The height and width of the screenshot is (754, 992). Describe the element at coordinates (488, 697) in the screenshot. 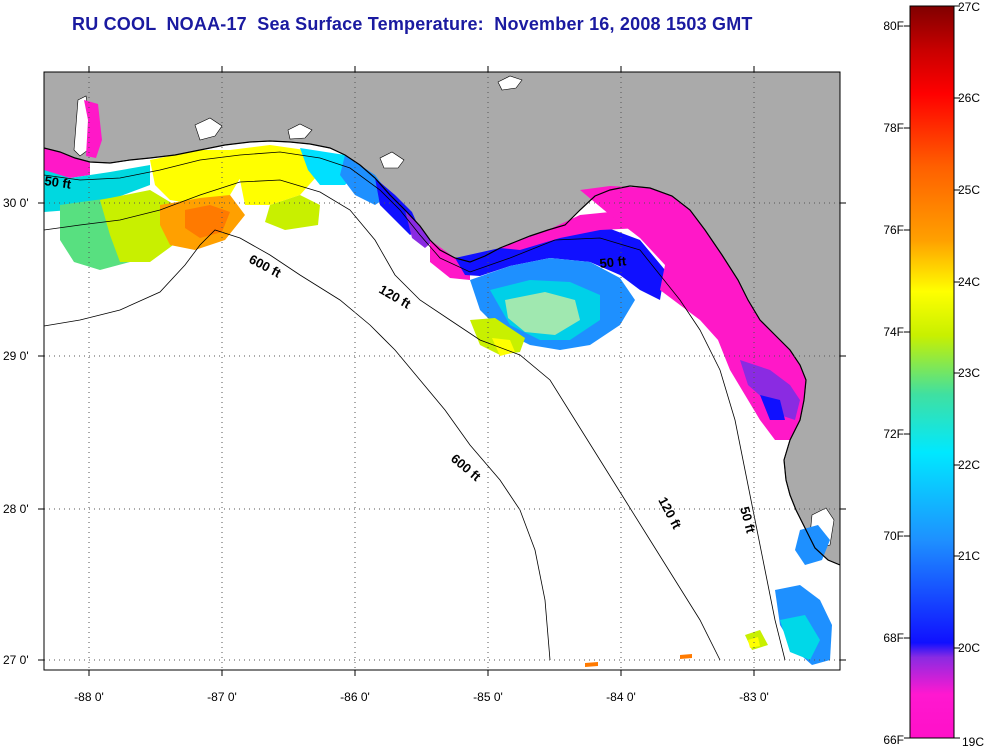

I see `lon-tick-label: -85 0'` at that location.